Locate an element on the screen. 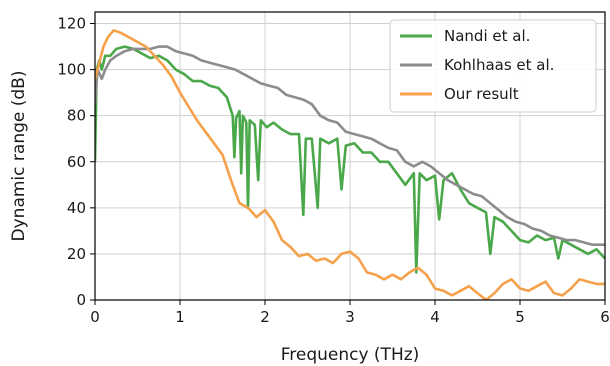  x-tick-label: 0 is located at coordinates (95, 317).